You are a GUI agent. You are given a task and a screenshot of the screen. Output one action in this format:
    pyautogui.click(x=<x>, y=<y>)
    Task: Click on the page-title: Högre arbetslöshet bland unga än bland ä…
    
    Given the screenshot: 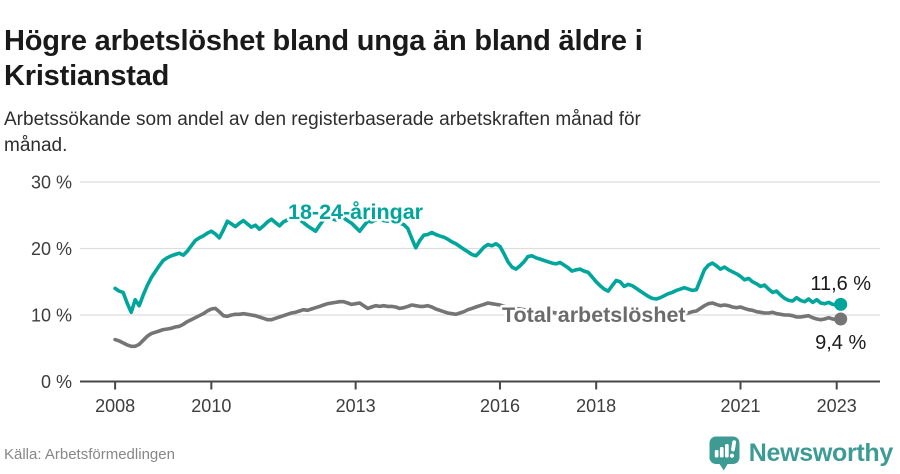 What is the action you would take?
    pyautogui.click(x=323, y=58)
    